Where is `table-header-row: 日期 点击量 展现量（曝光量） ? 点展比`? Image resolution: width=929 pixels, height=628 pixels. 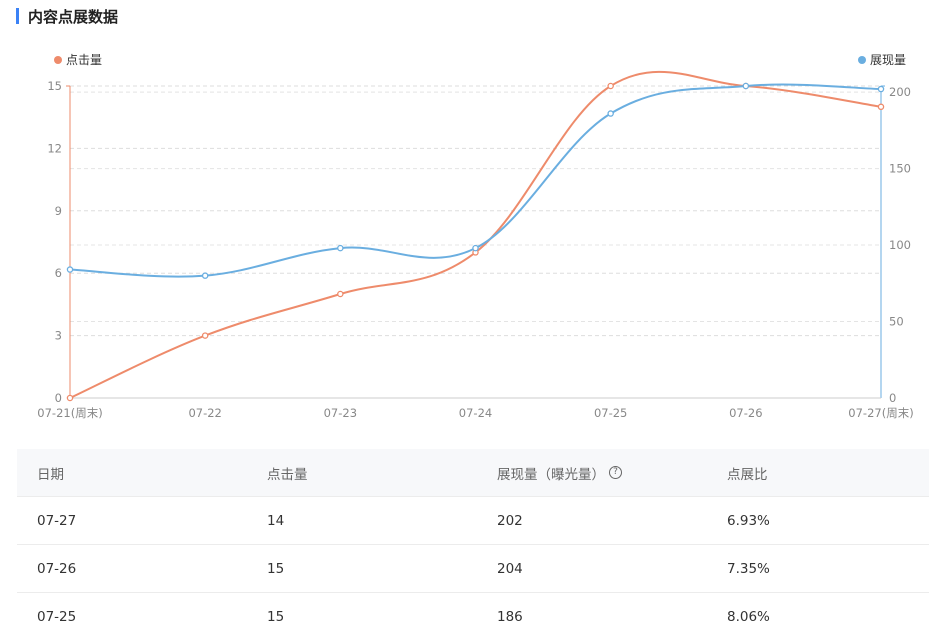 table-header-row: 日期 点击量 展现量（曝光量） ? 点展比 is located at coordinates (473, 473).